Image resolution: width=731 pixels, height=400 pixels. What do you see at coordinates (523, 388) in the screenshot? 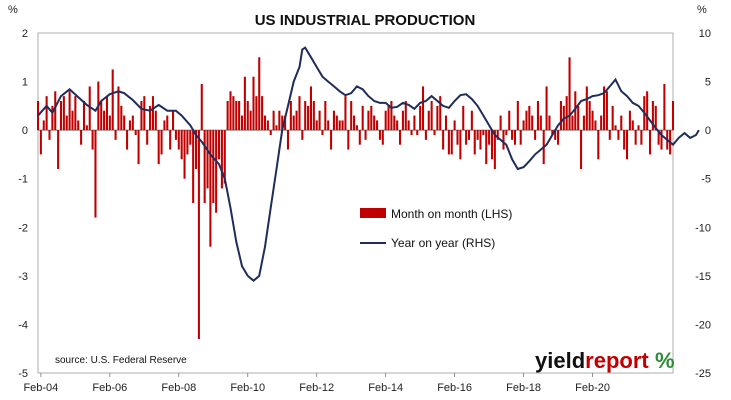
I see `x-tick-label: Feb-18` at bounding box center [523, 388].